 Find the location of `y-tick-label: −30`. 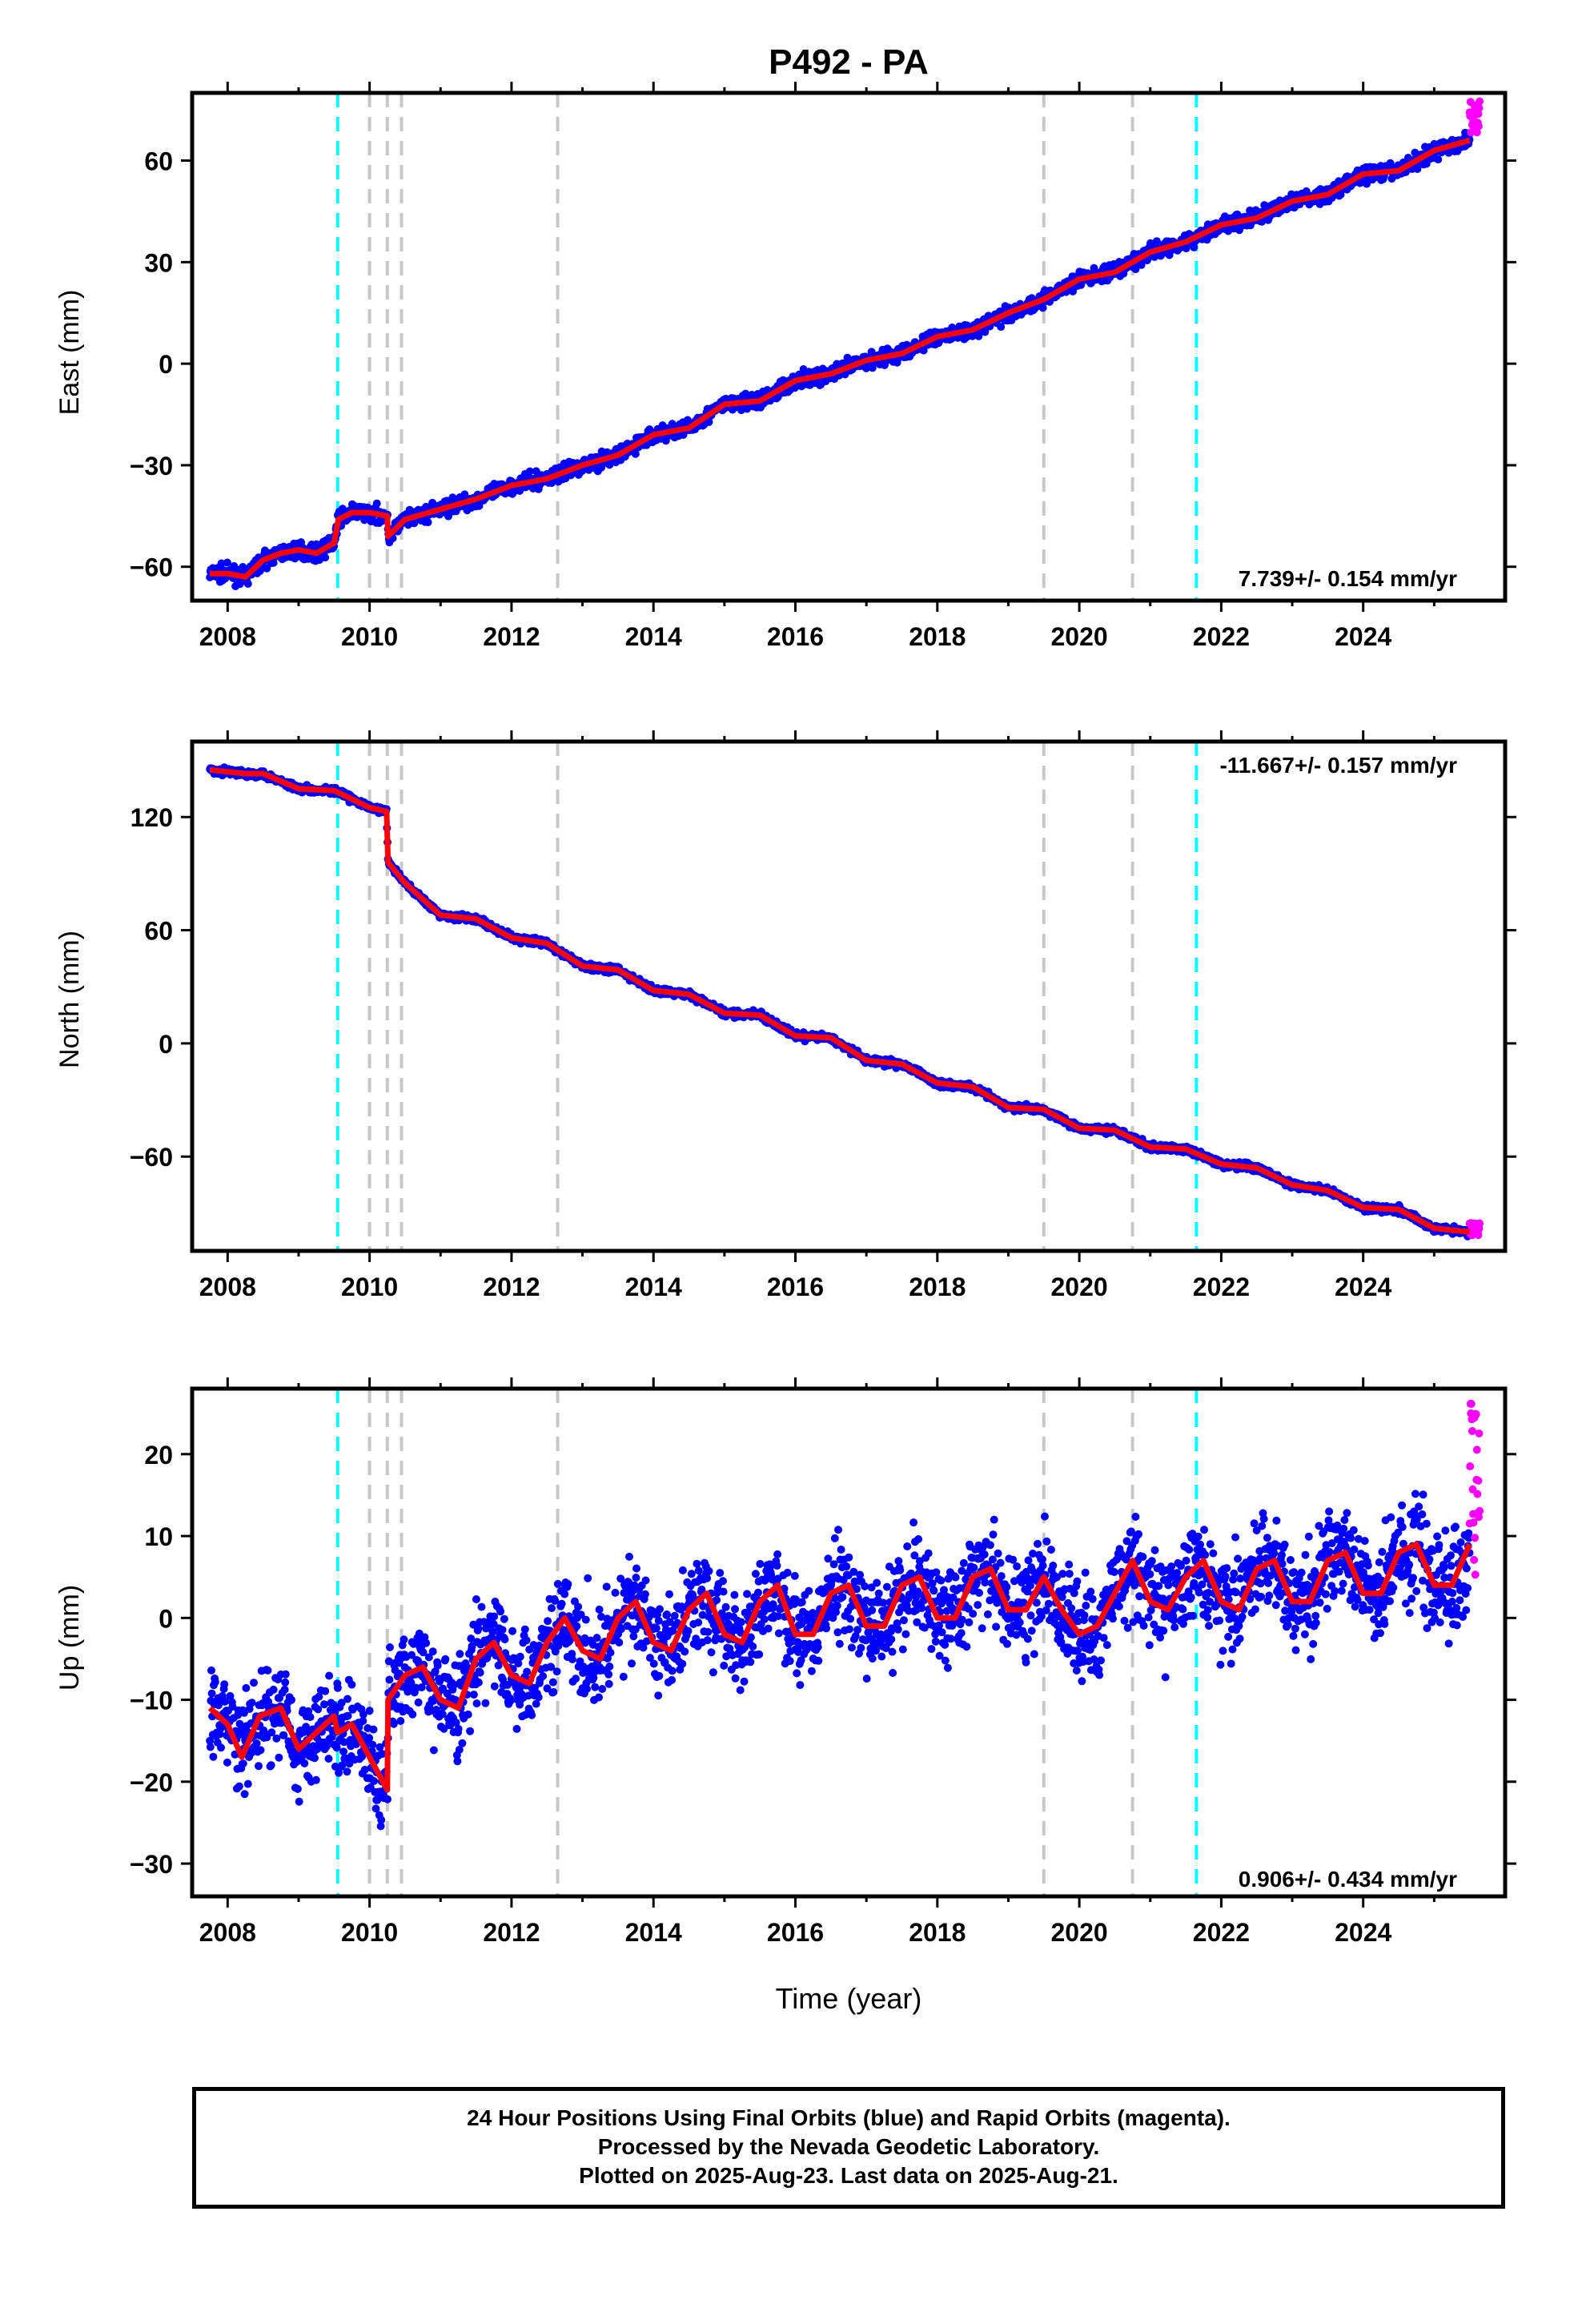

y-tick-label: −30 is located at coordinates (151, 466).